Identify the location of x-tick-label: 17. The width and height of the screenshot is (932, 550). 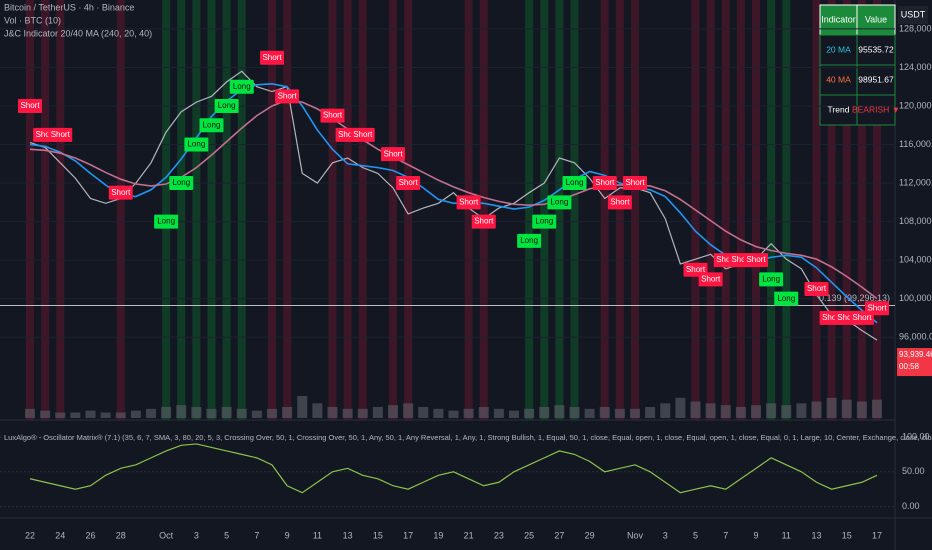
(877, 535).